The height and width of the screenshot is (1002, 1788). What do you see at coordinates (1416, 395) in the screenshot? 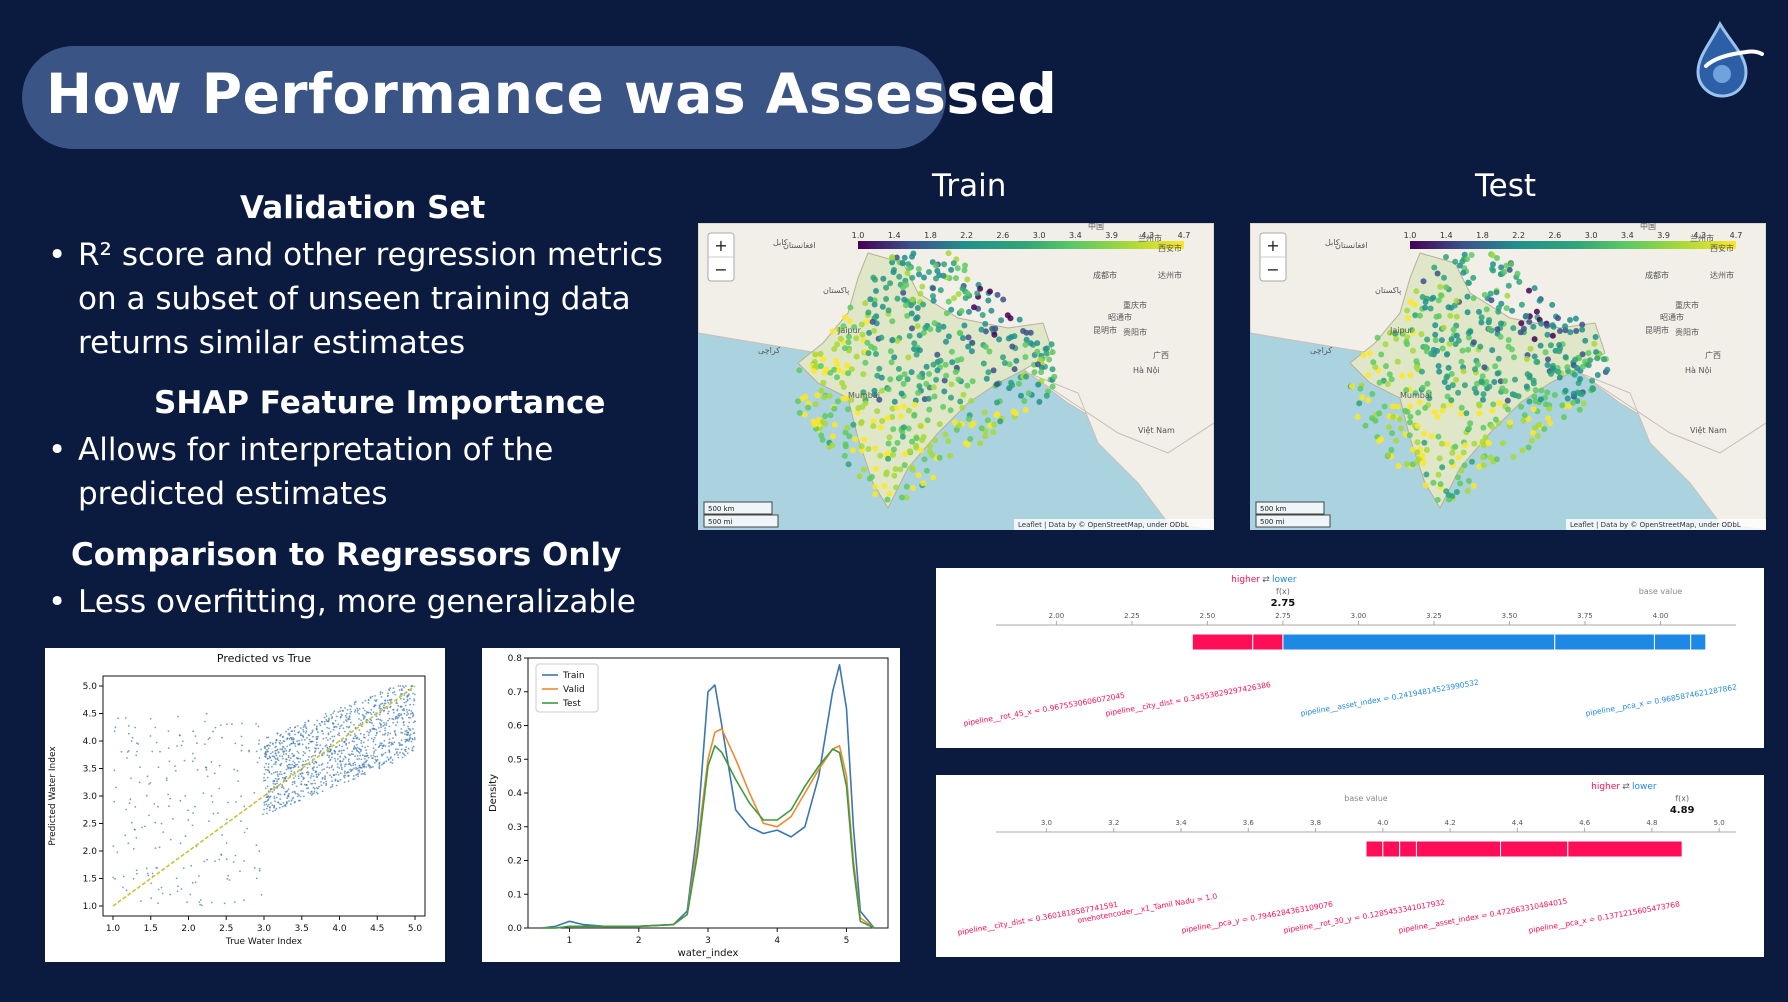
I see `place-label: Mumbai` at bounding box center [1416, 395].